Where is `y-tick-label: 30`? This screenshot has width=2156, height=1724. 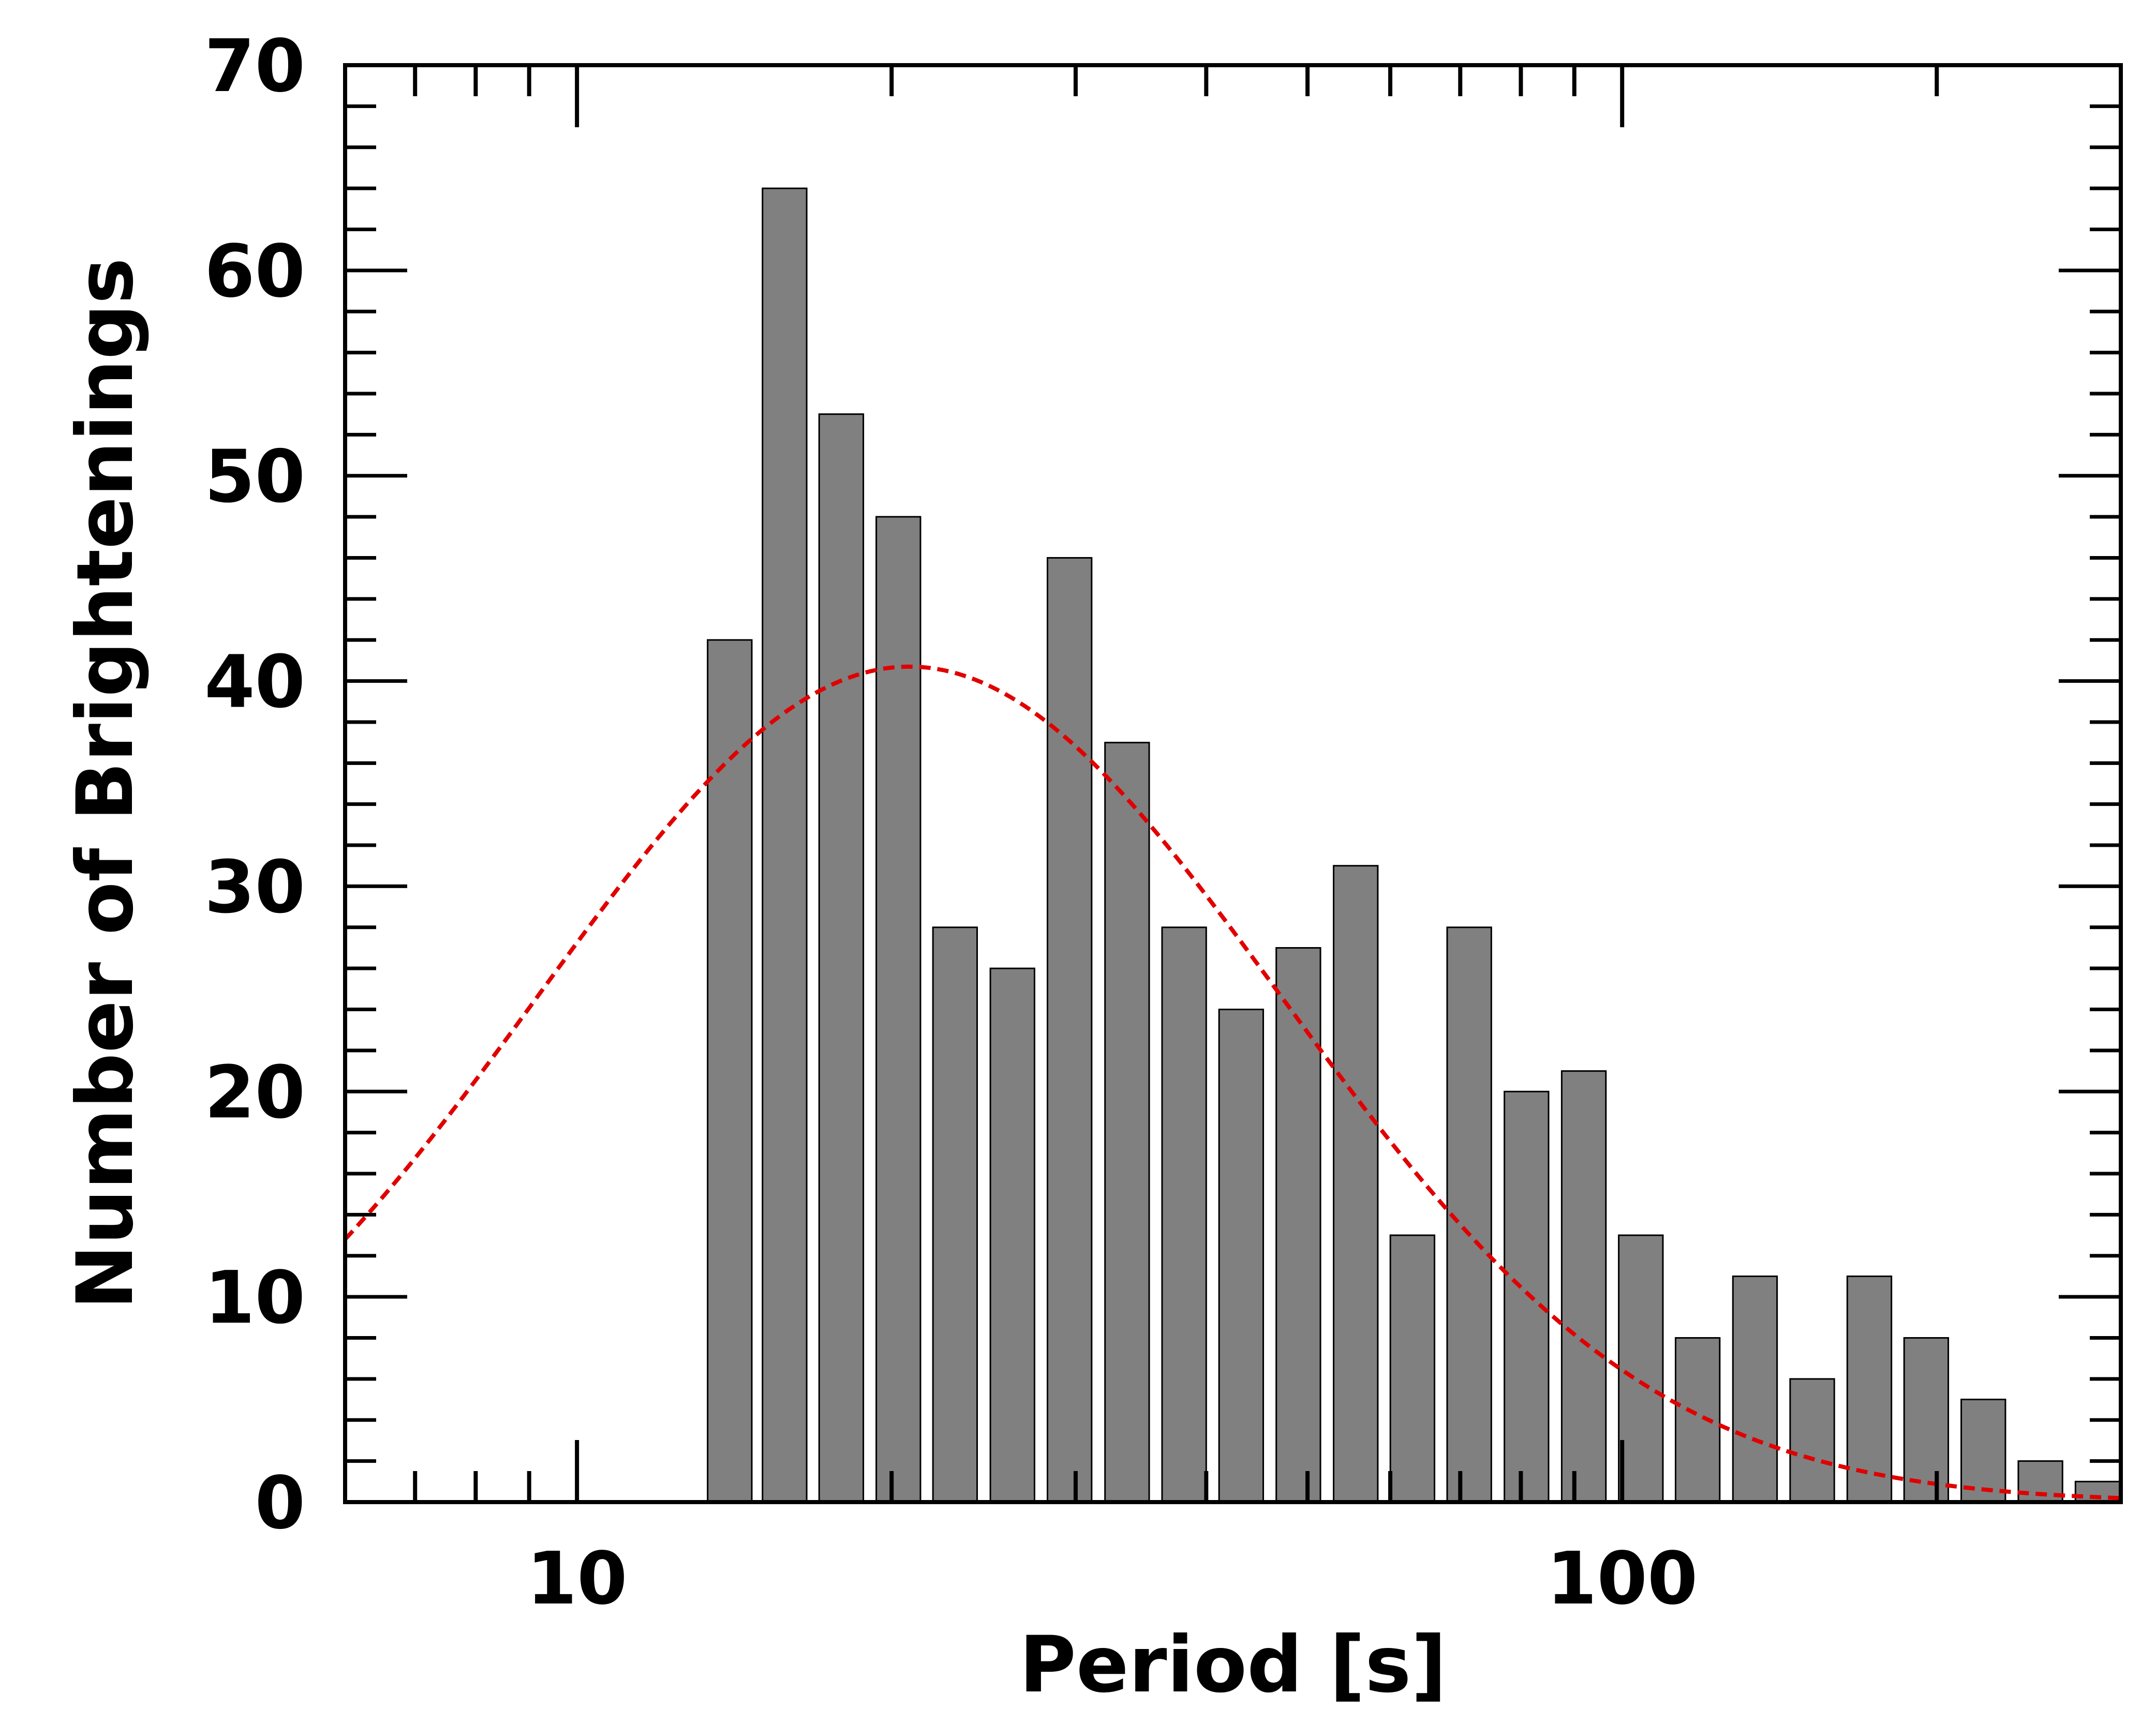
y-tick-label: 30 is located at coordinates (254, 888).